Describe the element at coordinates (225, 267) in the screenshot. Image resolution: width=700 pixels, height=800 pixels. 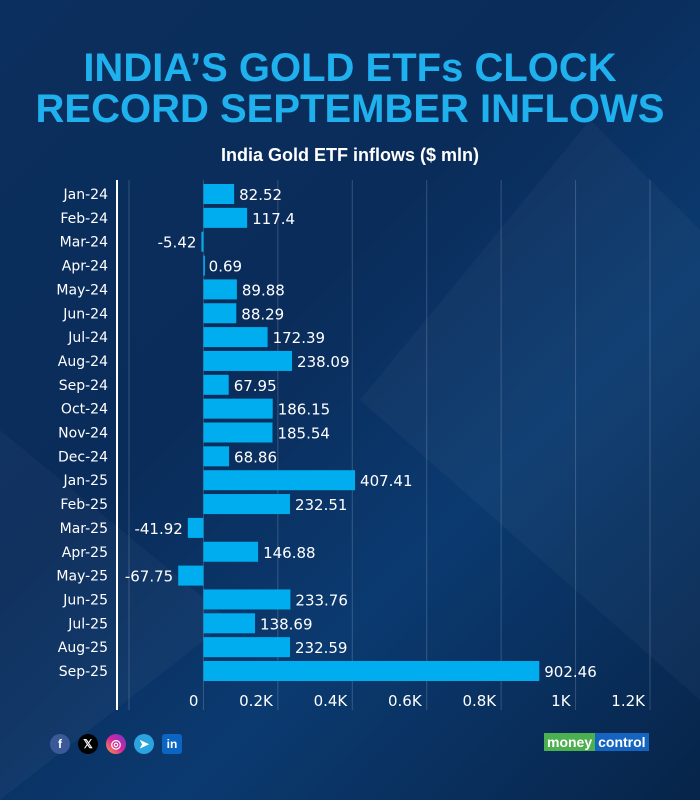
I see `data-label: 0.69` at that location.